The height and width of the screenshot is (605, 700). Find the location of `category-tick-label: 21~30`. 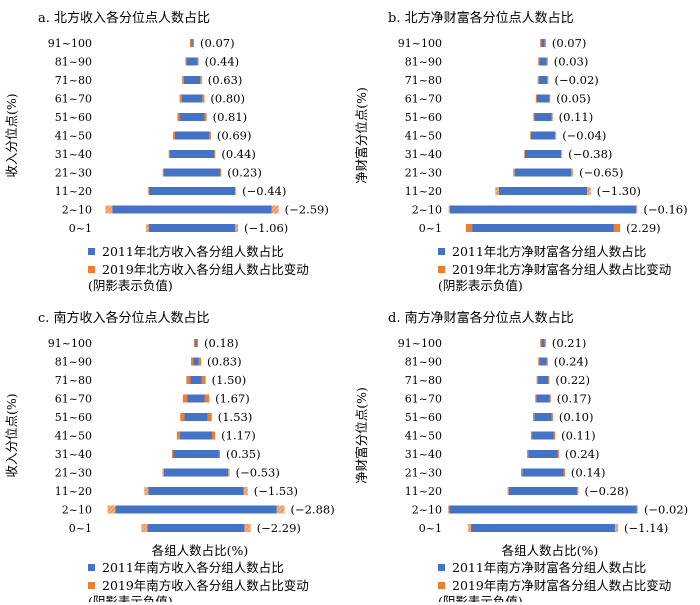

category-tick-label: 21~30 is located at coordinates (73, 473).